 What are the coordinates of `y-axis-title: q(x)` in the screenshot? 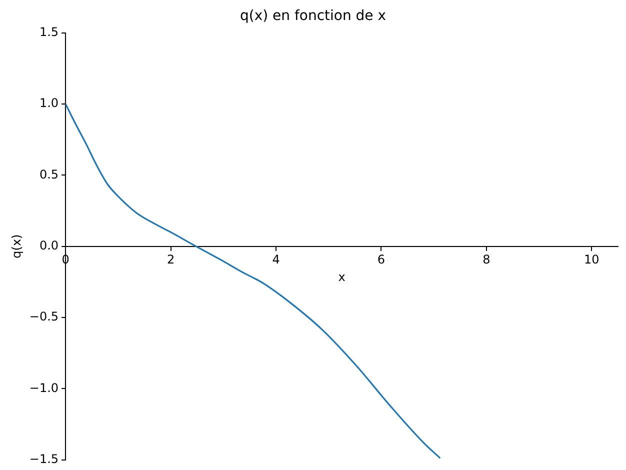 It's located at (16, 246).